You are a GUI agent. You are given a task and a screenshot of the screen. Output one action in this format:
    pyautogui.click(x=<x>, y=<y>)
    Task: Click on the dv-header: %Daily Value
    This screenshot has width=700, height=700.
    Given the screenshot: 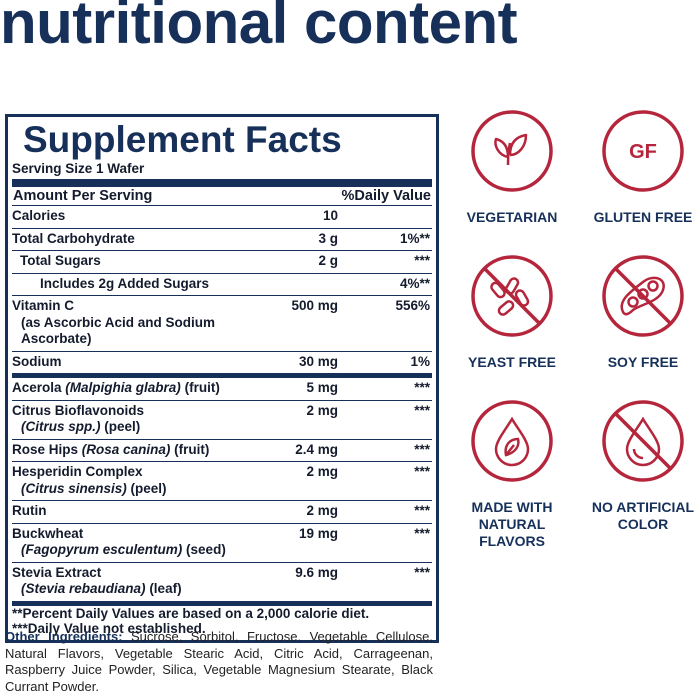 What is the action you would take?
    pyautogui.click(x=386, y=196)
    